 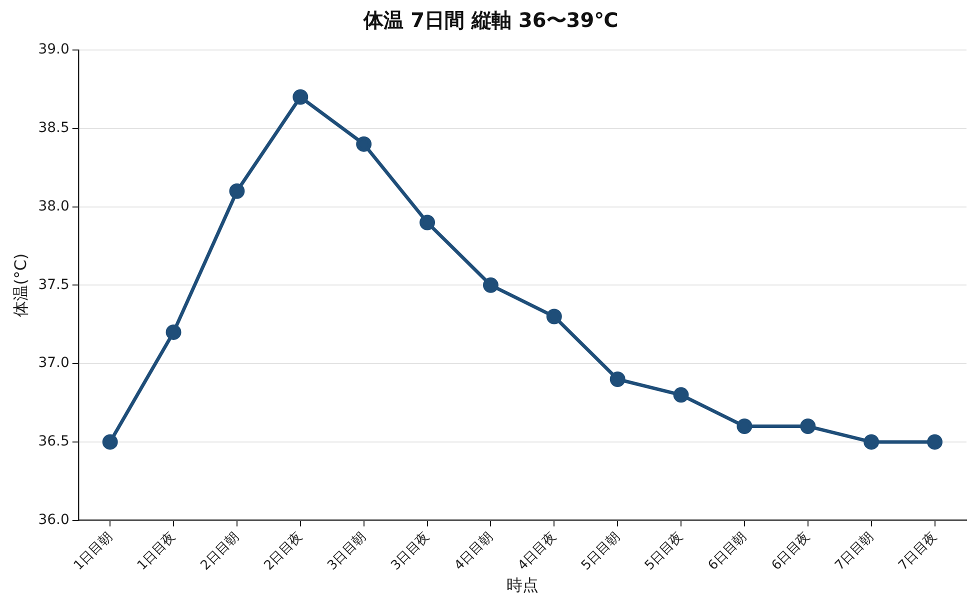 I want to click on y-tick-label: 38.0, so click(x=54, y=206).